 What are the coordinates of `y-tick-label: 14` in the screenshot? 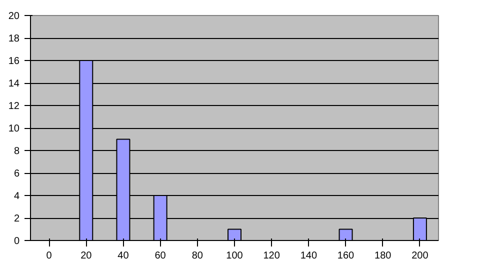 It's located at (14, 84).